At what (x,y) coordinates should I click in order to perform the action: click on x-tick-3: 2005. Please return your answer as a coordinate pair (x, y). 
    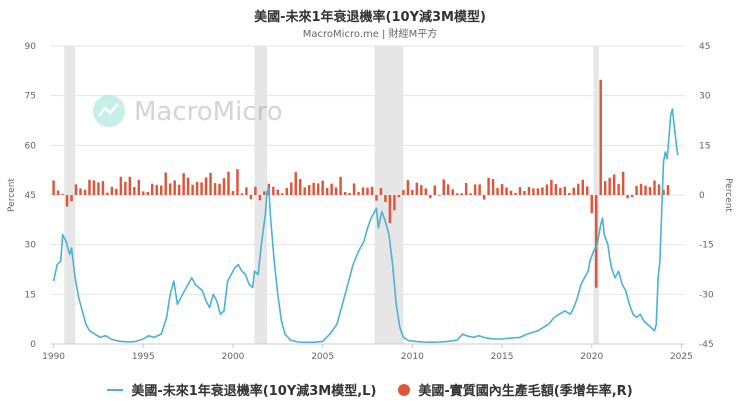
    Looking at the image, I should click on (322, 357).